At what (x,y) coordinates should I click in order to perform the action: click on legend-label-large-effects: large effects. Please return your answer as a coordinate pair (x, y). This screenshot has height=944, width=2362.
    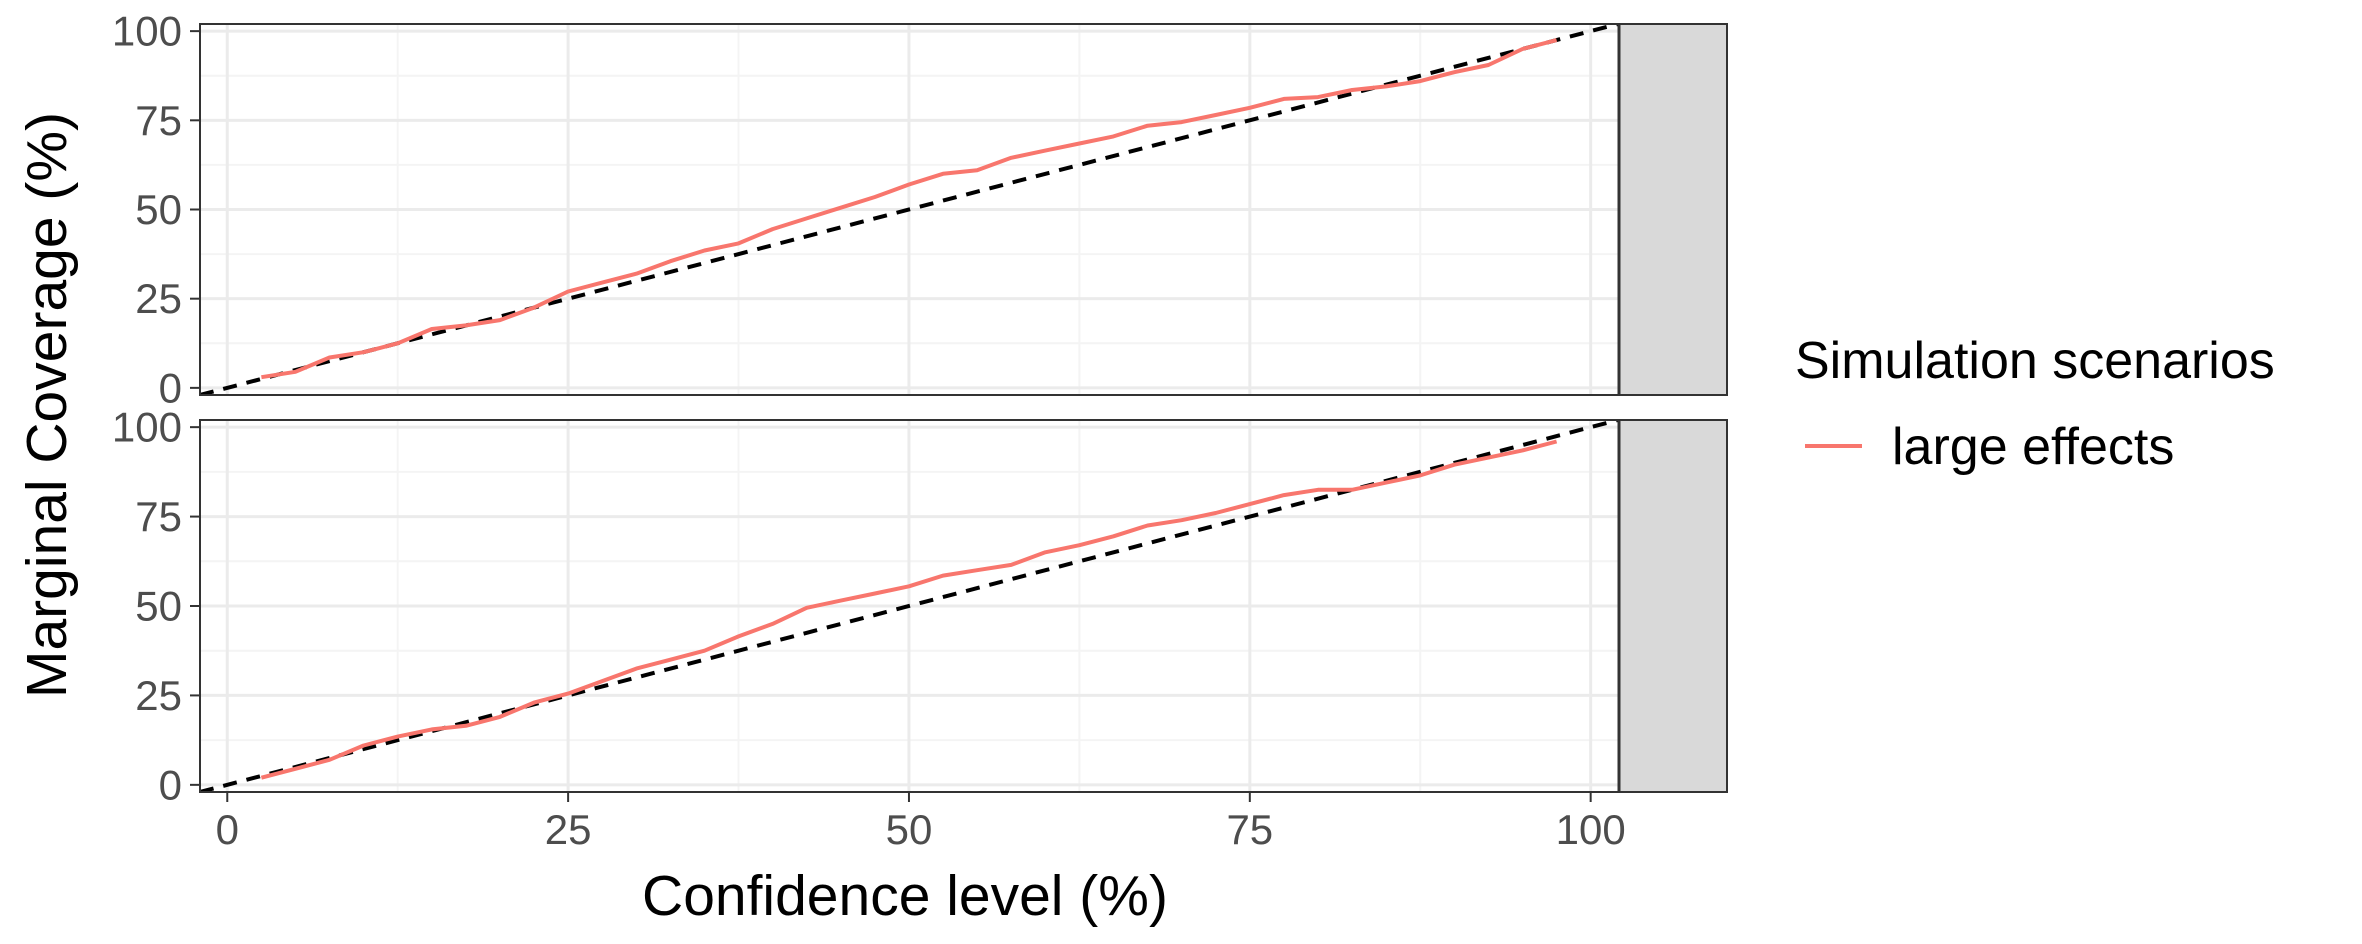
    Looking at the image, I should click on (2033, 447).